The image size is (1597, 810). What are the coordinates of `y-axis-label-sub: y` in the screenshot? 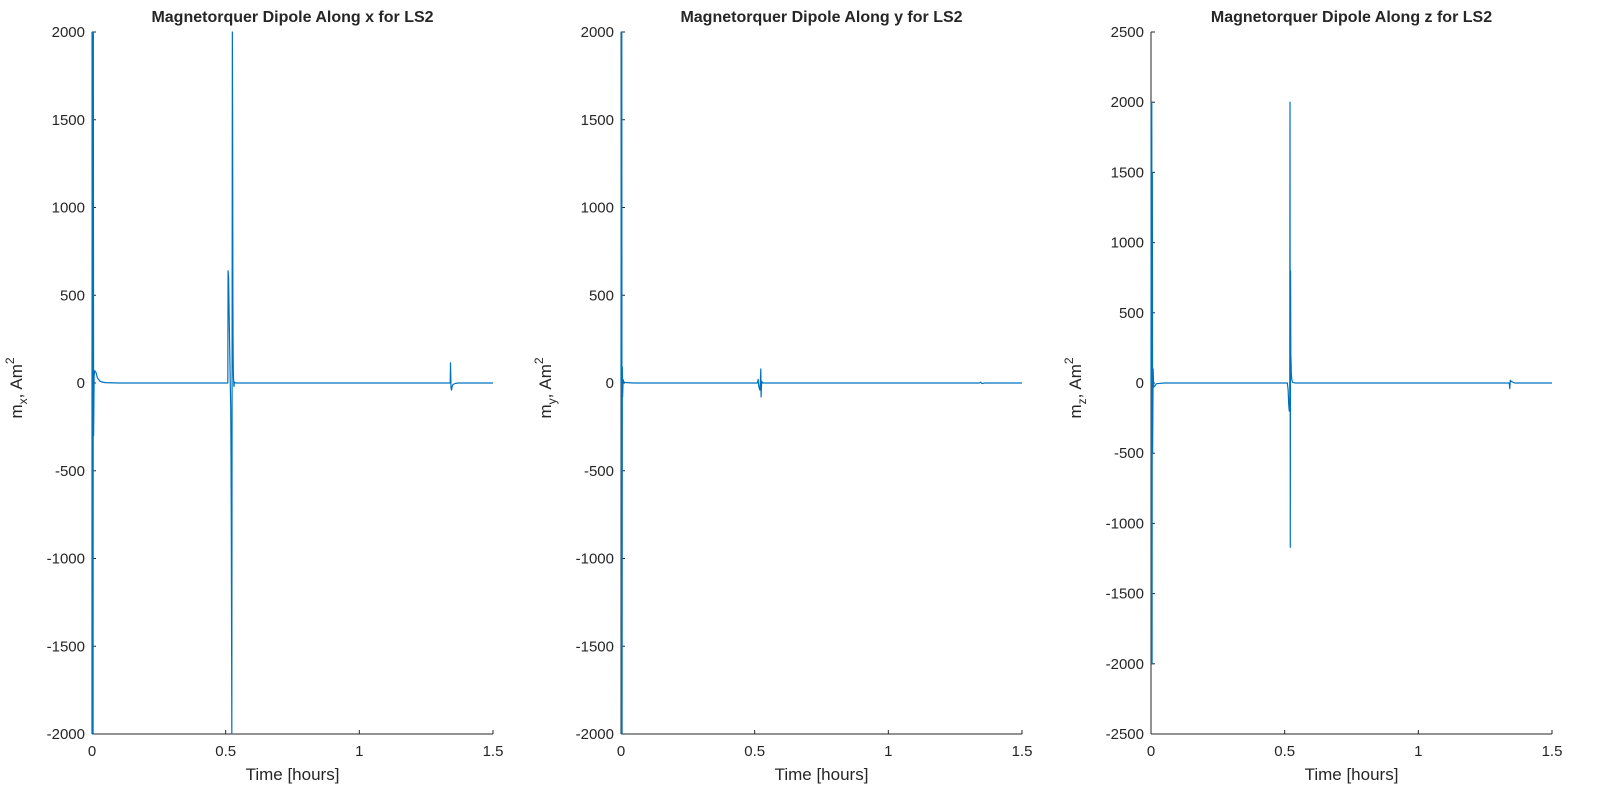 It's located at (552, 401).